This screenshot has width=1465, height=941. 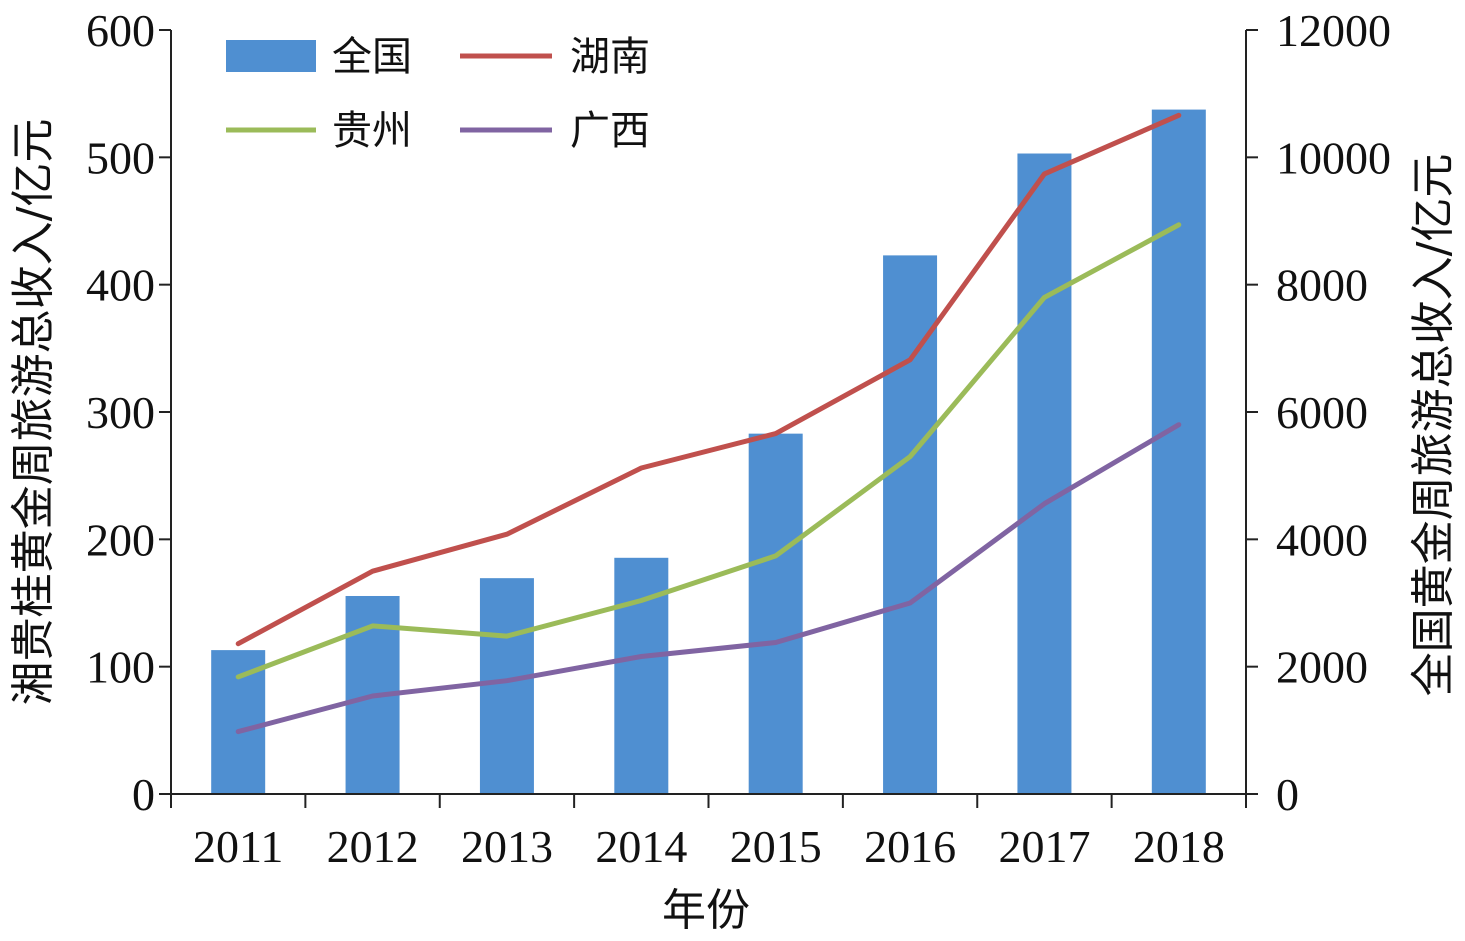 What do you see at coordinates (372, 131) in the screenshot?
I see `legend-label-guizhou: 贵州` at bounding box center [372, 131].